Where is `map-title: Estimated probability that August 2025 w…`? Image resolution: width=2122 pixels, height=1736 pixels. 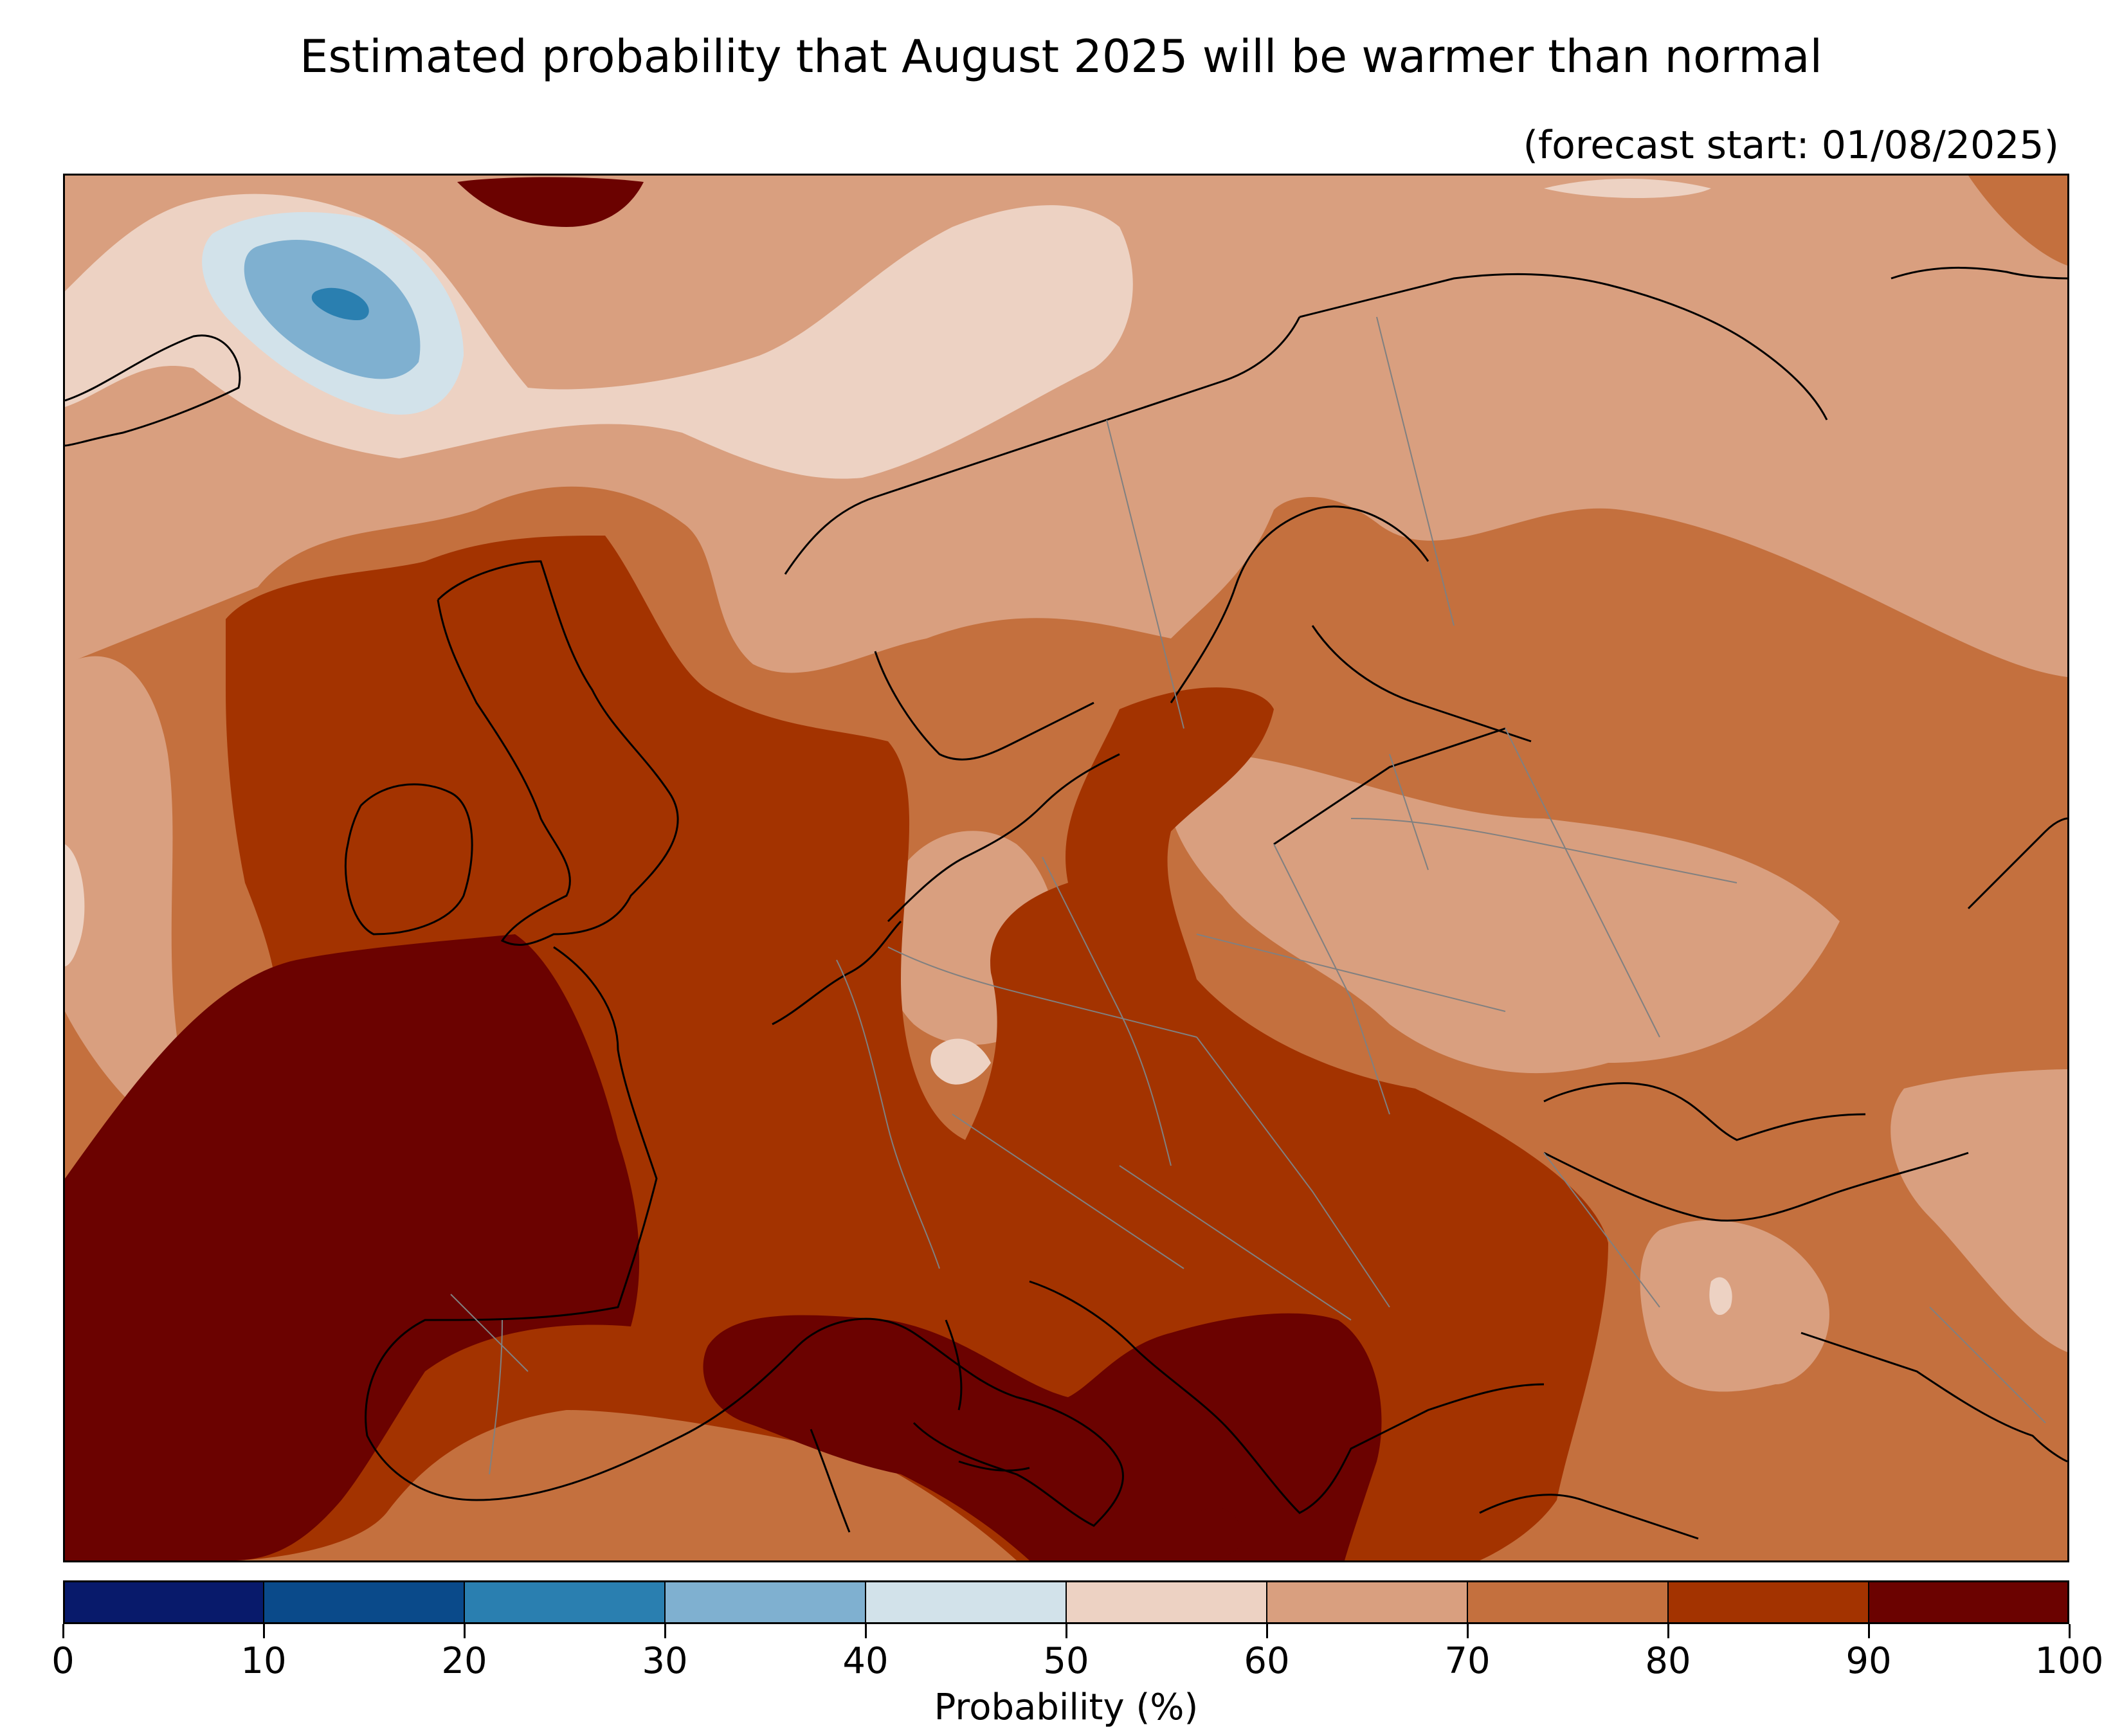 map-title: Estimated probability that August 2025 w… is located at coordinates (1061, 56).